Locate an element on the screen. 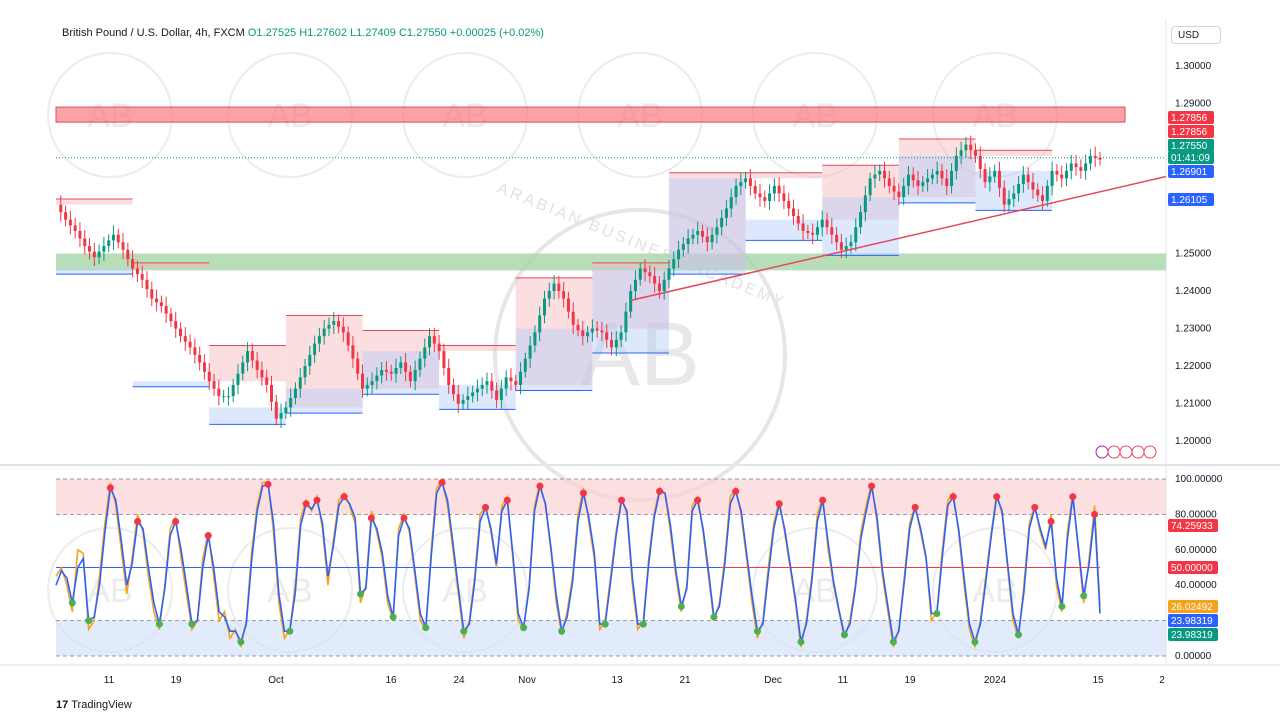  time-tick: Oct is located at coordinates (276, 680).